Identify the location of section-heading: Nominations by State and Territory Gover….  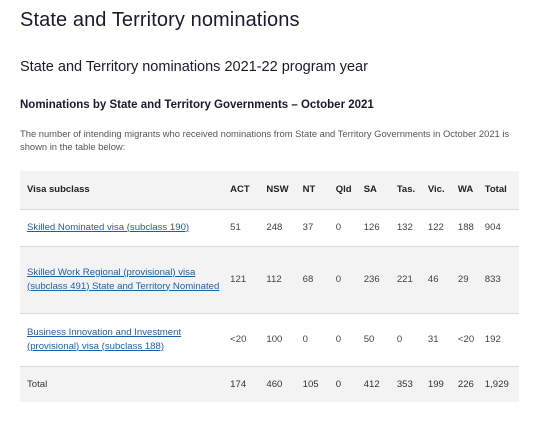
(197, 105).